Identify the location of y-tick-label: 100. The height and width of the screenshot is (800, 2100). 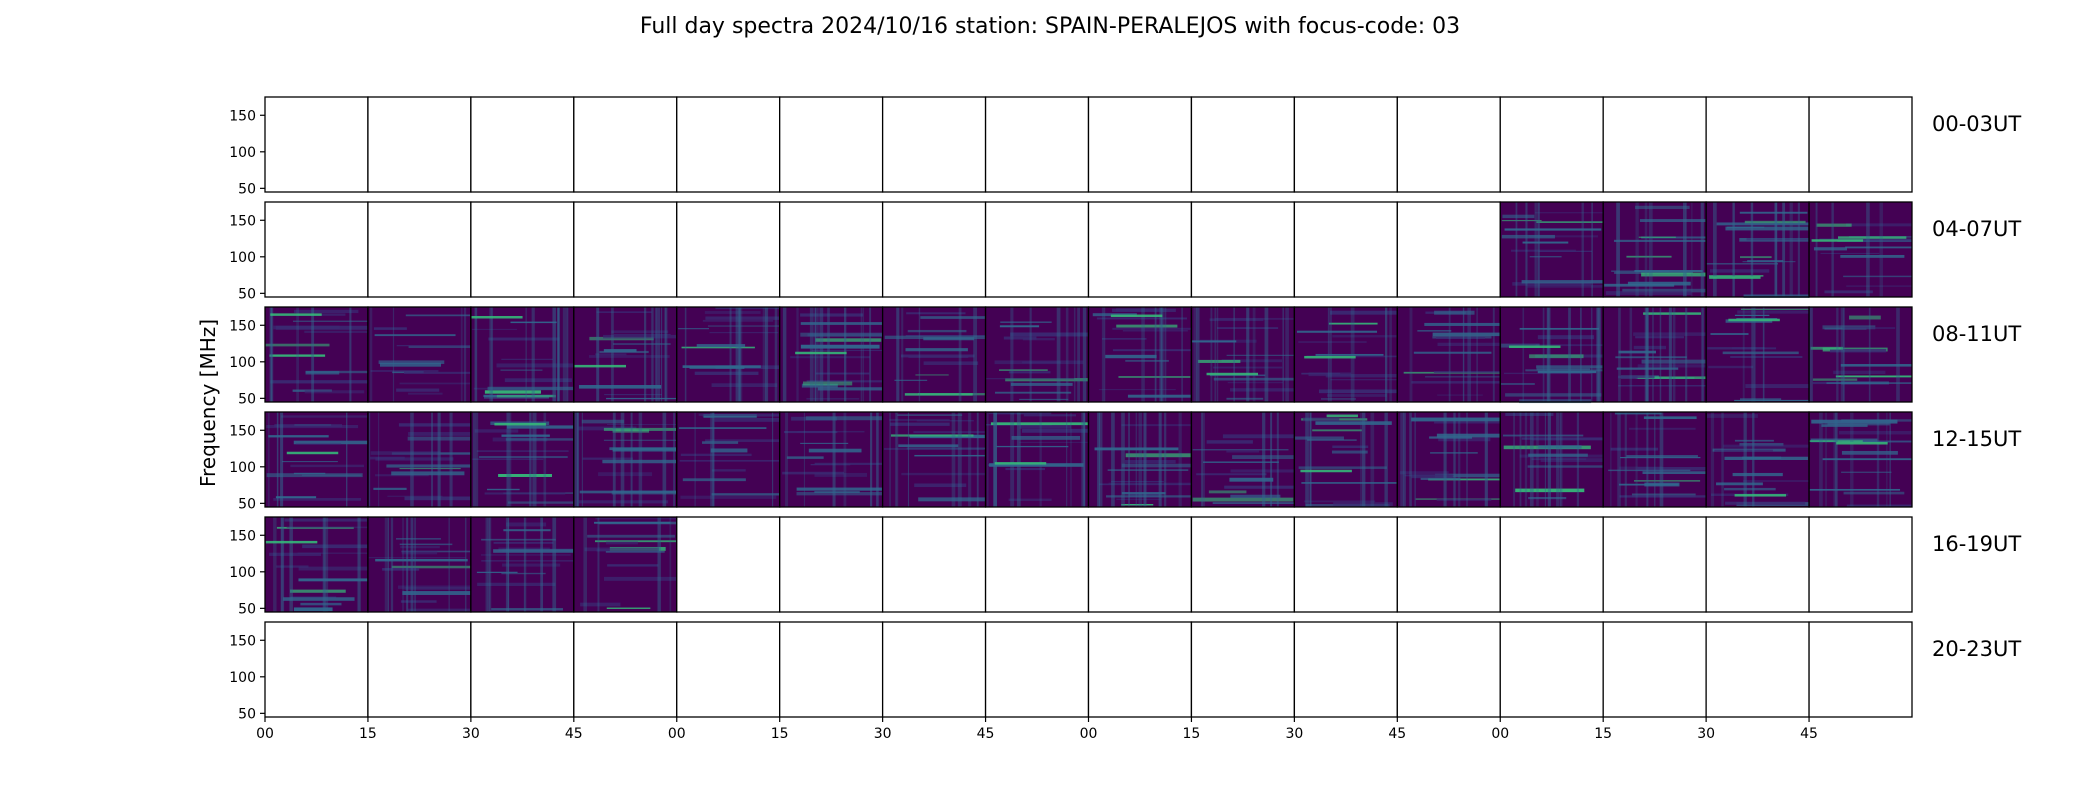
(242, 468).